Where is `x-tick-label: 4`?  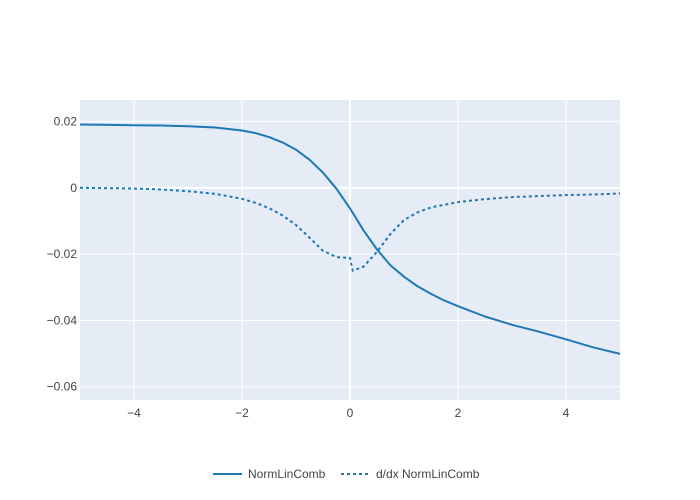
x-tick-label: 4 is located at coordinates (566, 413).